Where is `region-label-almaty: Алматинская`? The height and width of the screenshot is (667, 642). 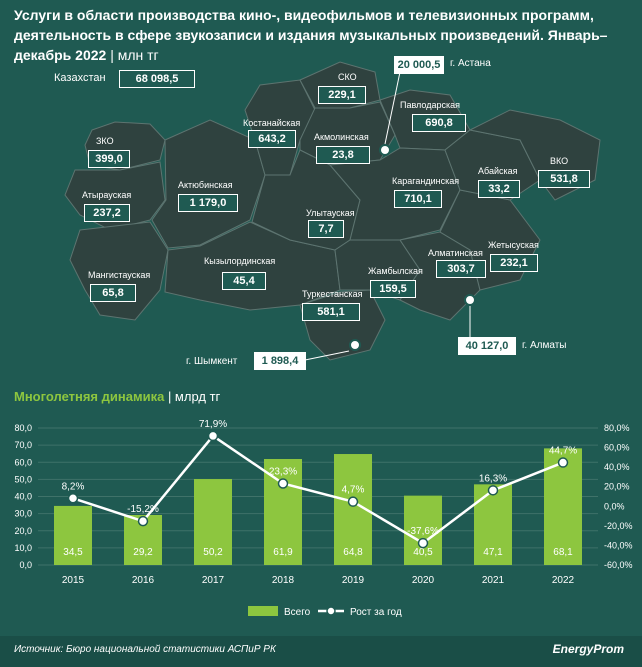
region-label-almaty: Алматинская is located at coordinates (455, 253).